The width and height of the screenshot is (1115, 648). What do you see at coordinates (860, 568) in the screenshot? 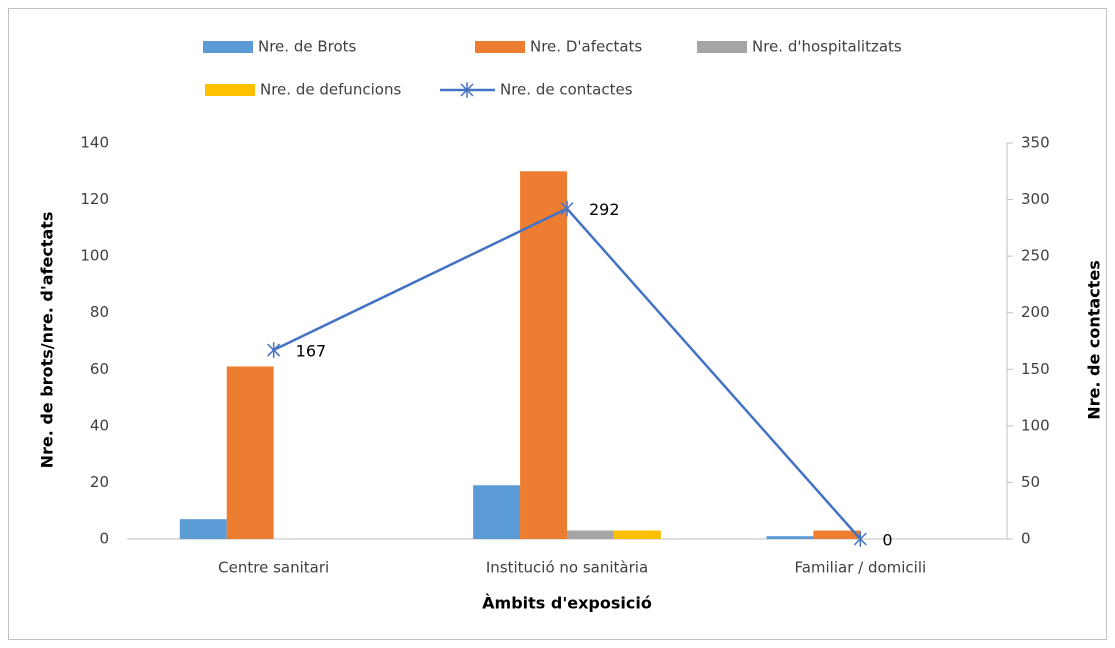
I see `x-tick-label: Familiar / domicili` at bounding box center [860, 568].